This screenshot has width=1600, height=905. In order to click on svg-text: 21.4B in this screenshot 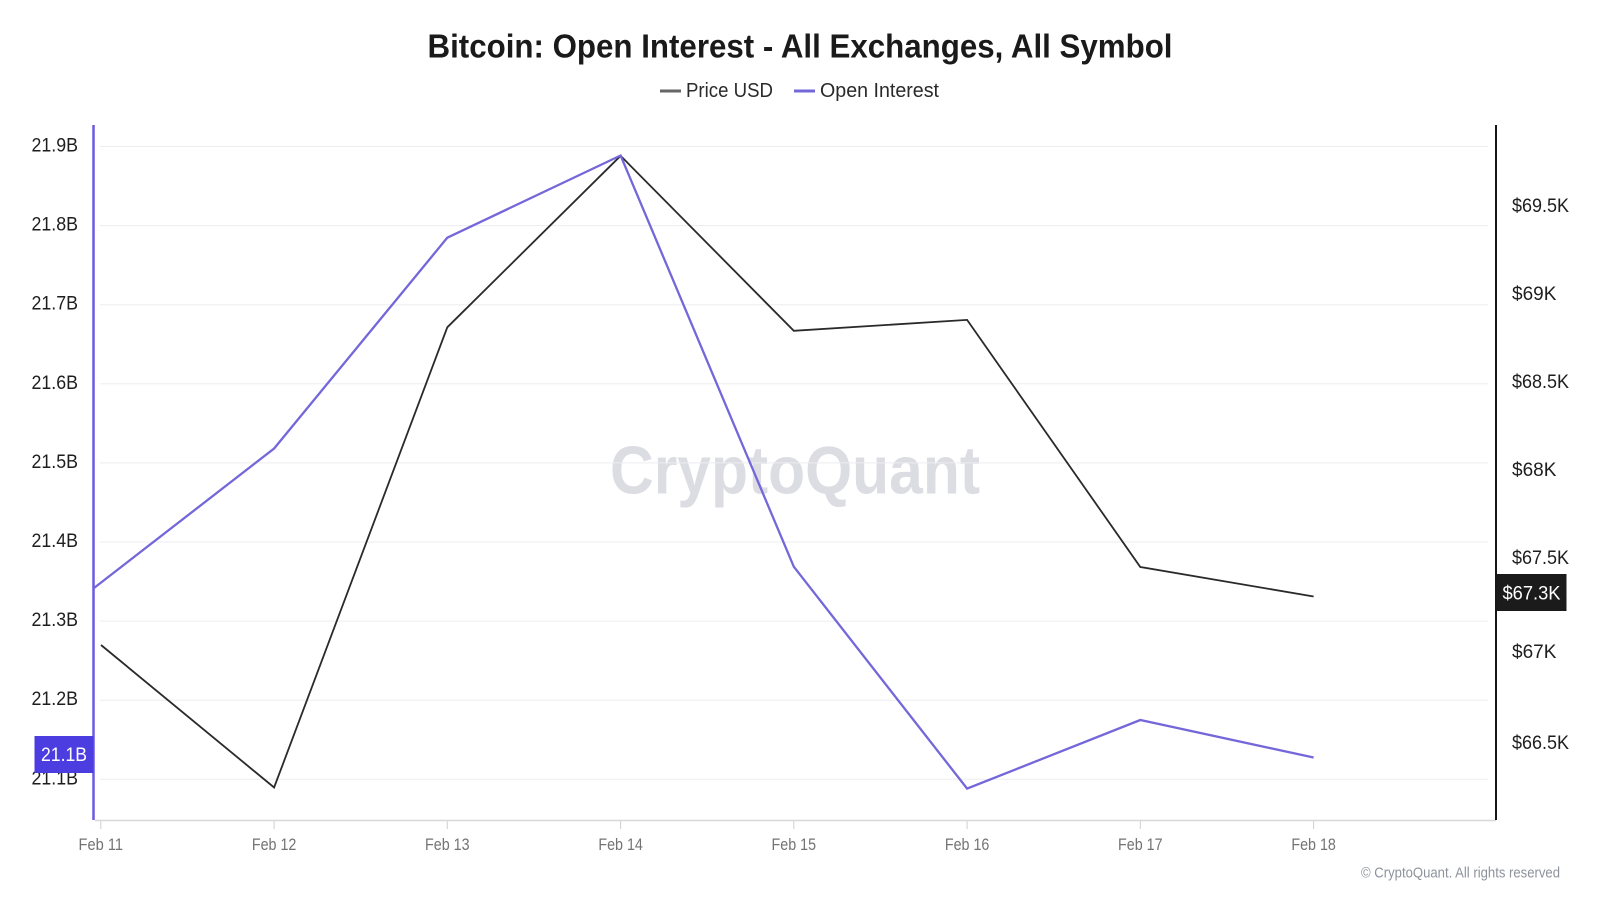, I will do `click(55, 541)`.